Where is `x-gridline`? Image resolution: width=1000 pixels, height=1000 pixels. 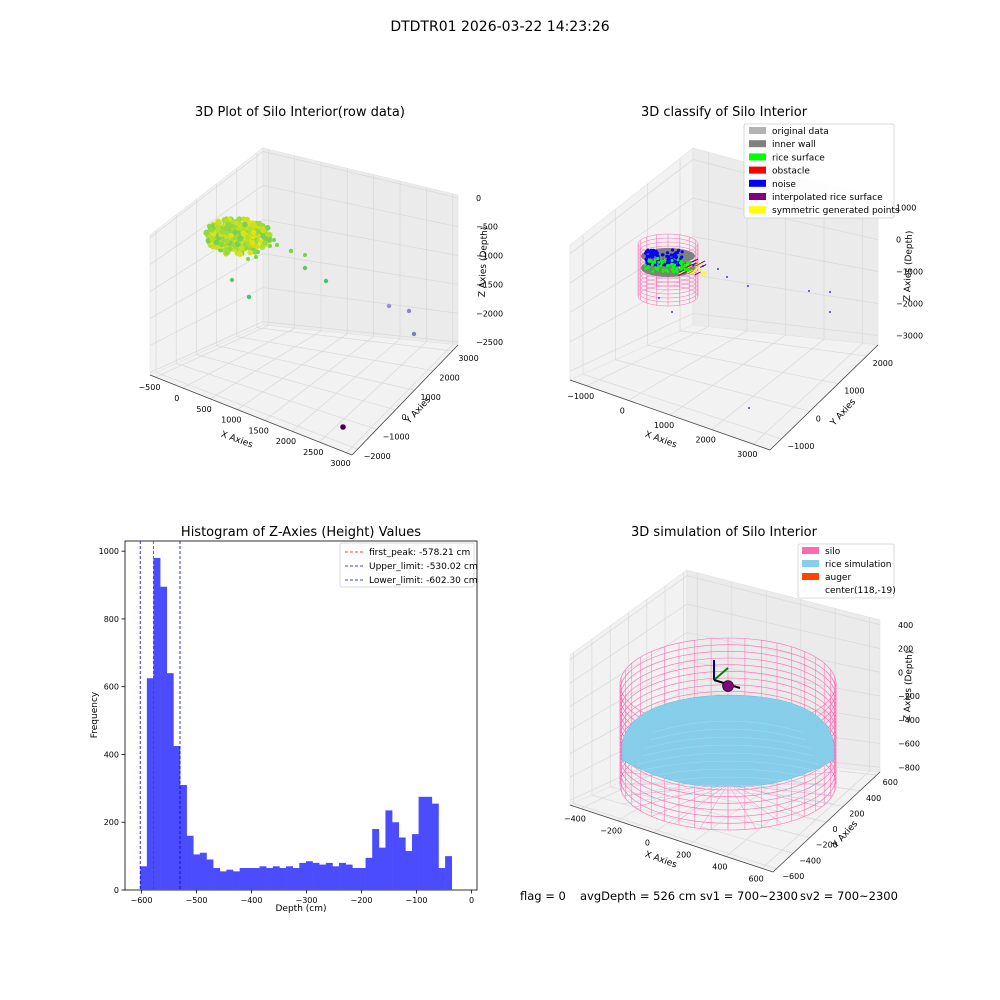
x-gridline is located at coordinates (400, 323).